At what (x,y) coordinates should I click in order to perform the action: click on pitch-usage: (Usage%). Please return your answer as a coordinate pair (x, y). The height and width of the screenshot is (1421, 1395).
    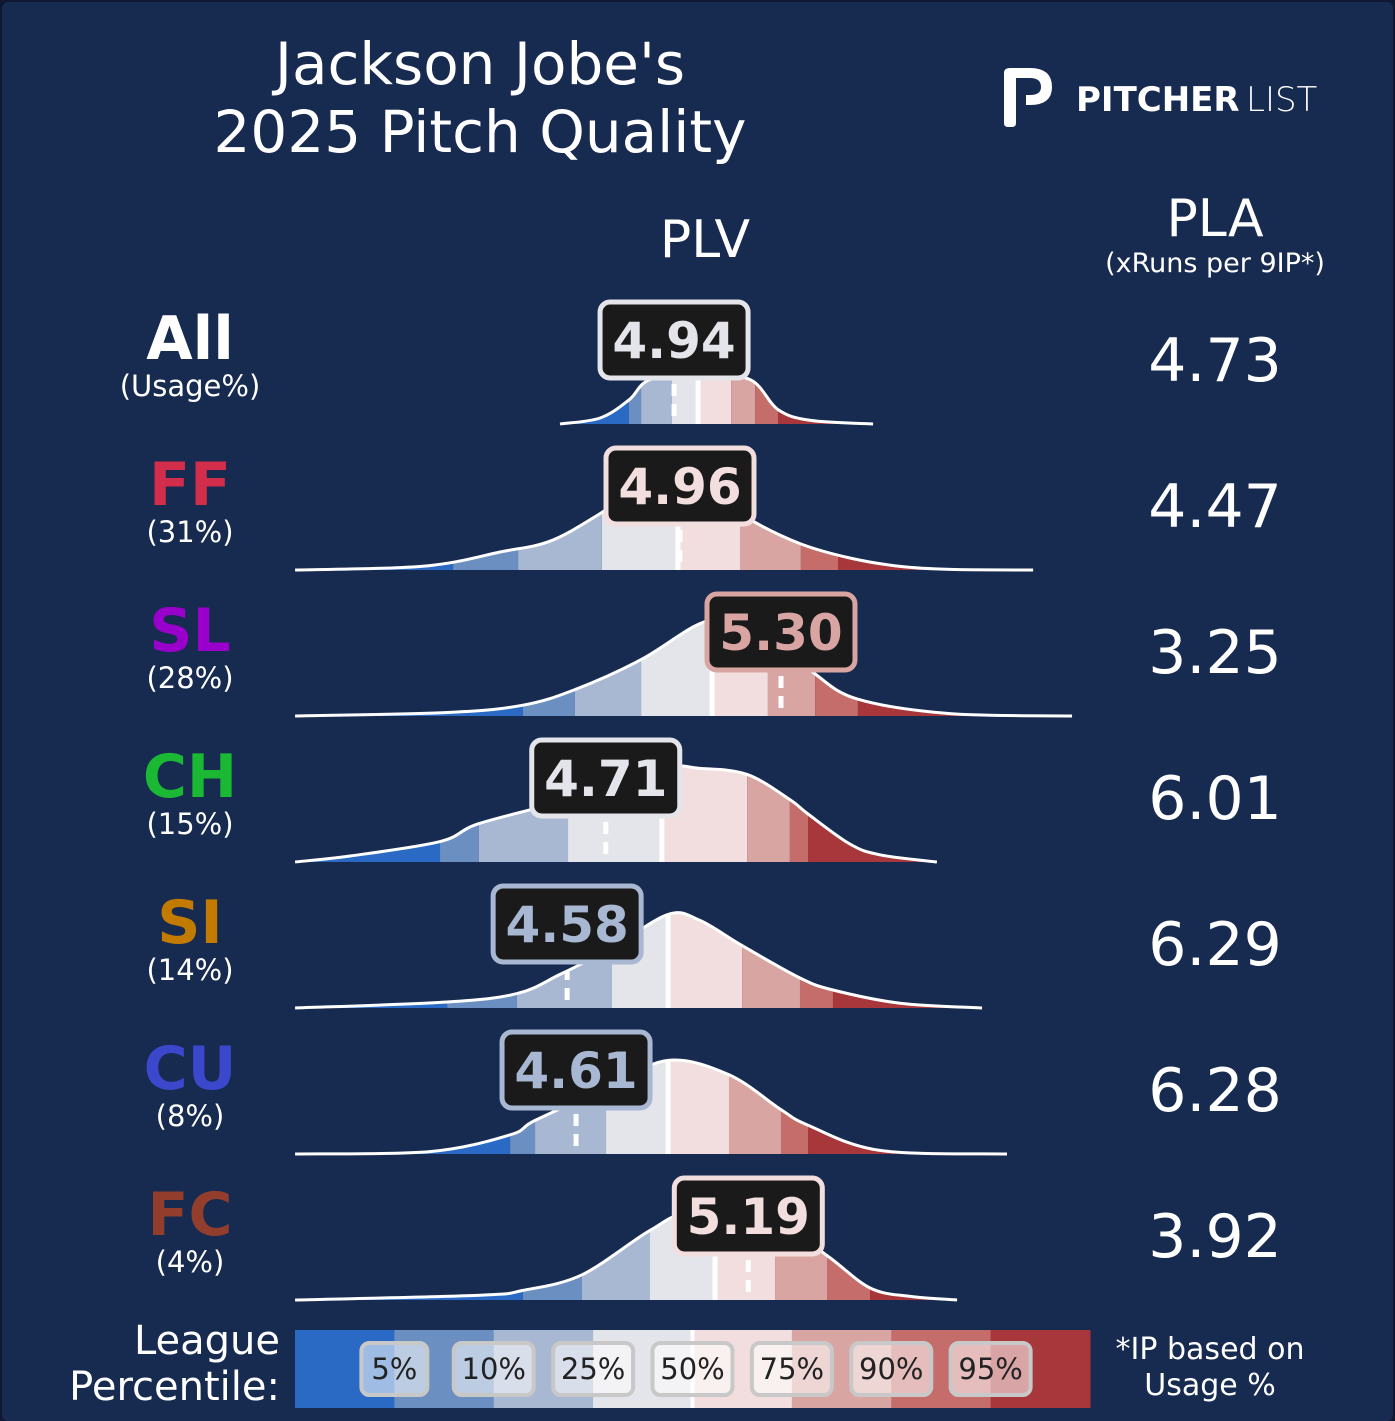
    Looking at the image, I should click on (190, 386).